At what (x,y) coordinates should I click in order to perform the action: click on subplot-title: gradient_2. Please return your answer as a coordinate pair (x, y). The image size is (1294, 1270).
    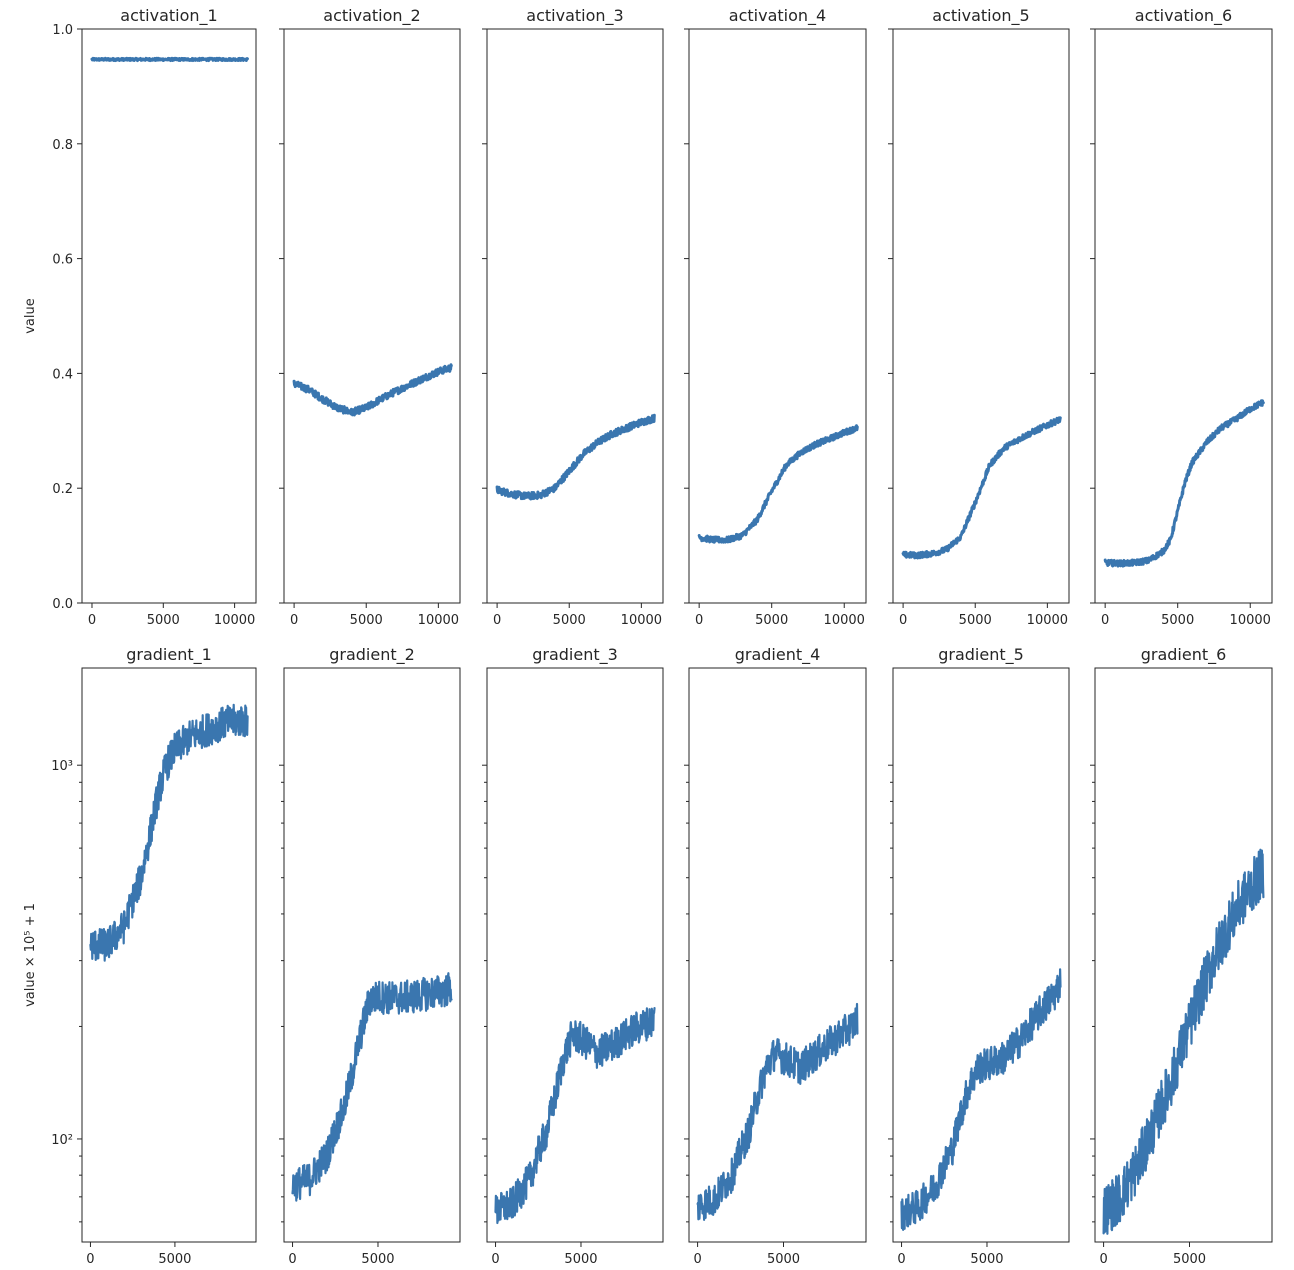
    Looking at the image, I should click on (372, 655).